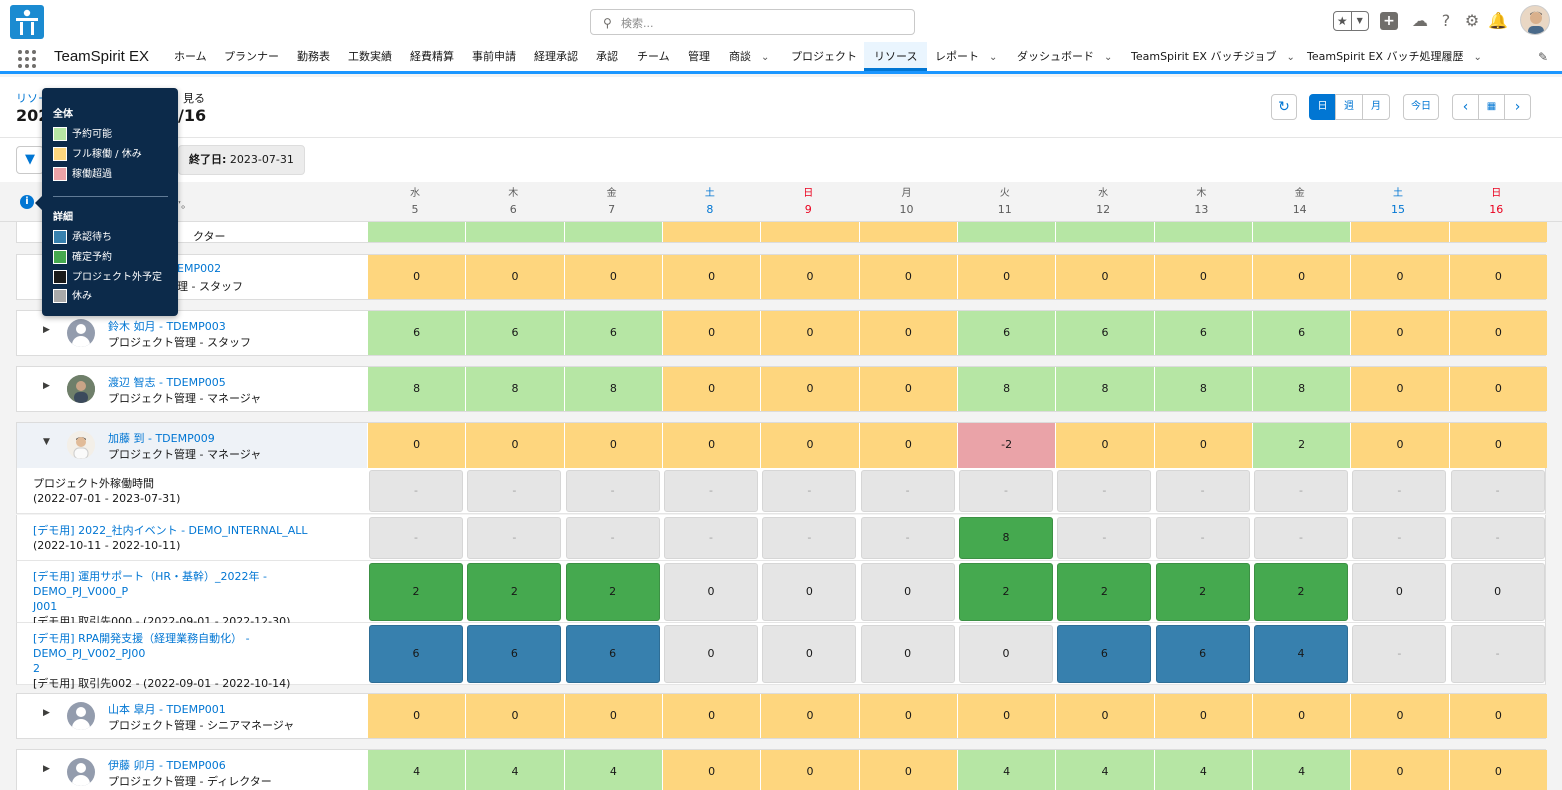 Image resolution: width=1562 pixels, height=790 pixels. What do you see at coordinates (1006, 538) in the screenshot?
I see `assignment-cell: 8` at bounding box center [1006, 538].